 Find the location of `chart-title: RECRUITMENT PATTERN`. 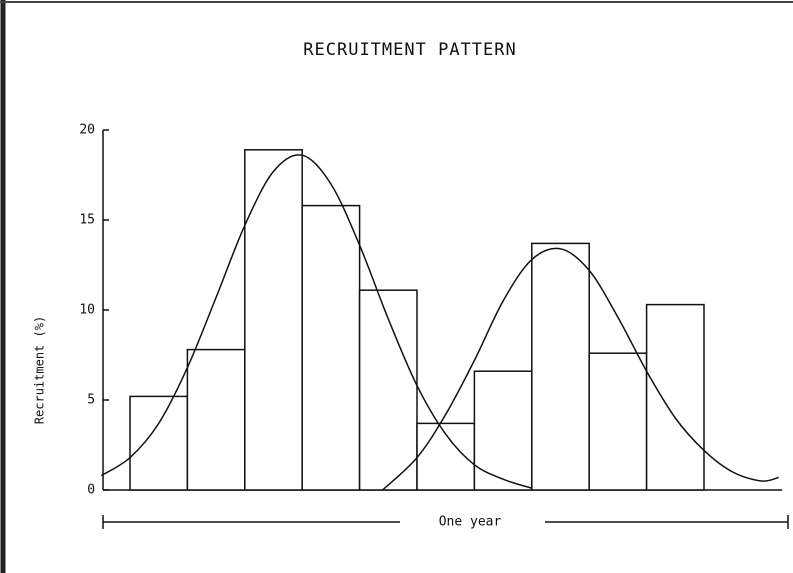

chart-title: RECRUITMENT PATTERN is located at coordinates (409, 50).